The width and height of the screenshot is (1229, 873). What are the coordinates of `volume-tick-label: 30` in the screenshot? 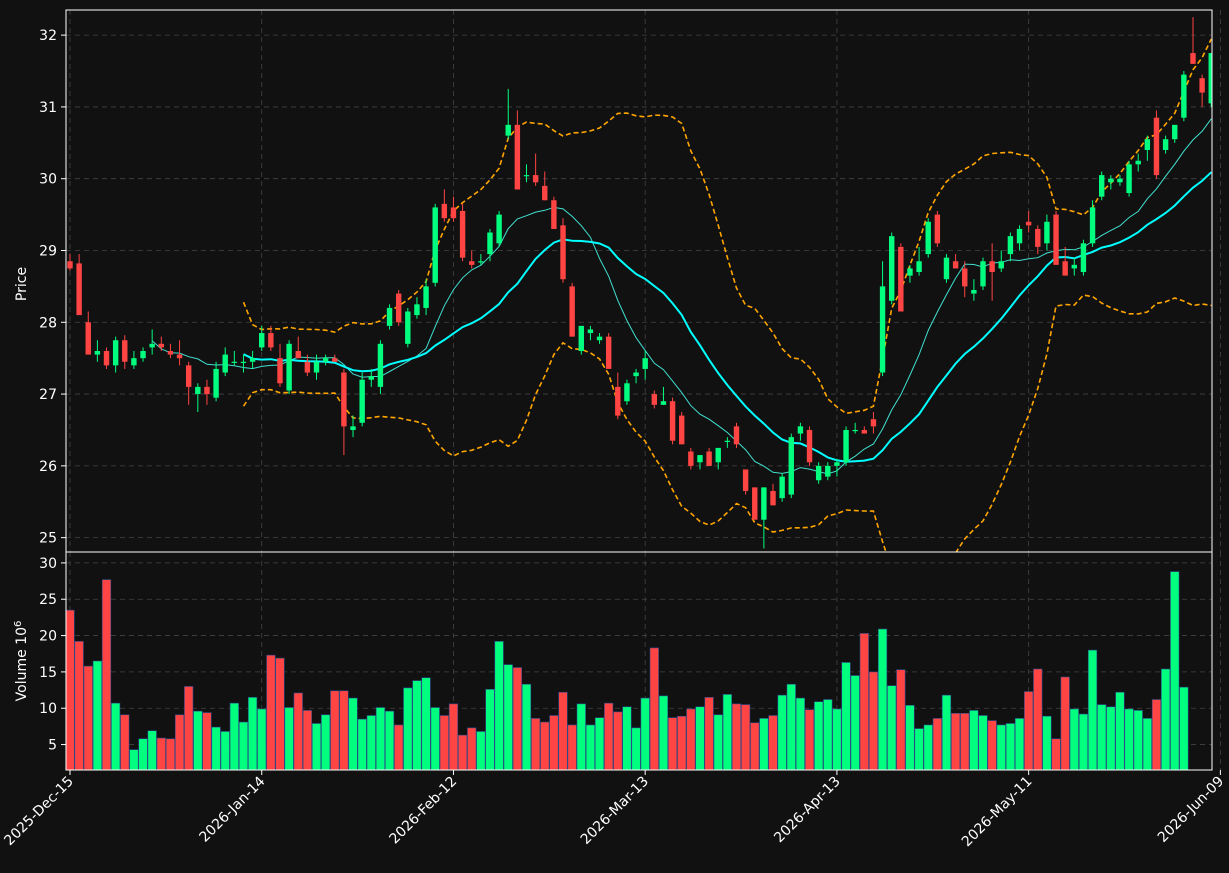 It's located at (48, 564).